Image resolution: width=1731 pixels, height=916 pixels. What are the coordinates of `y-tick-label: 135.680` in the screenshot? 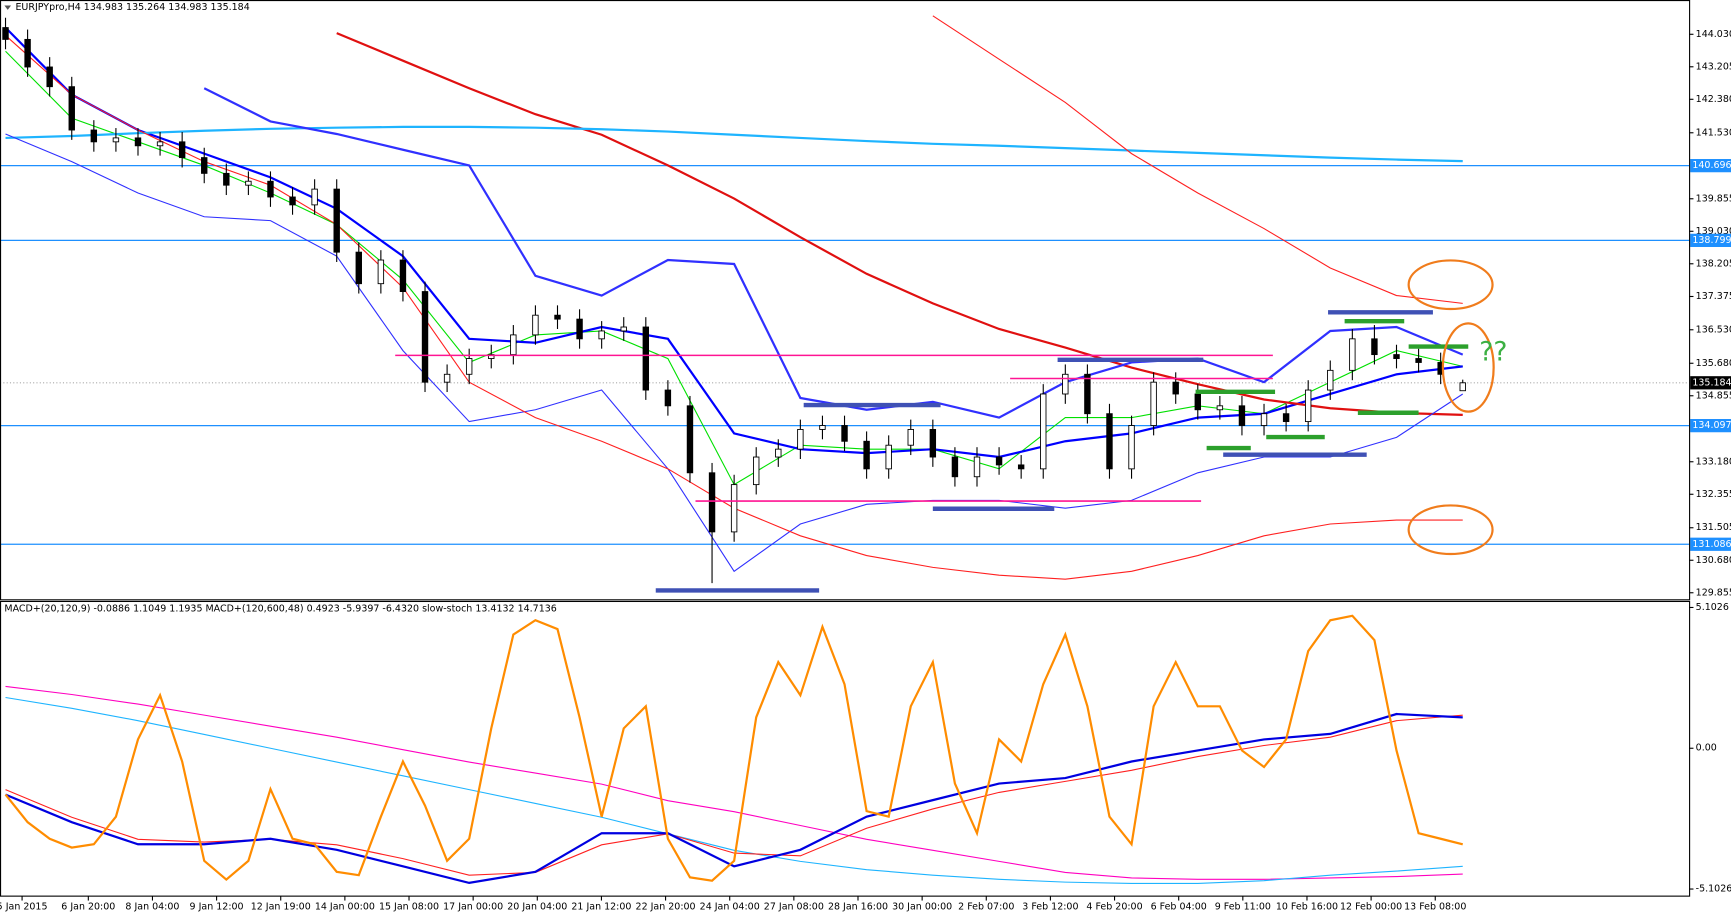 It's located at (1713, 363).